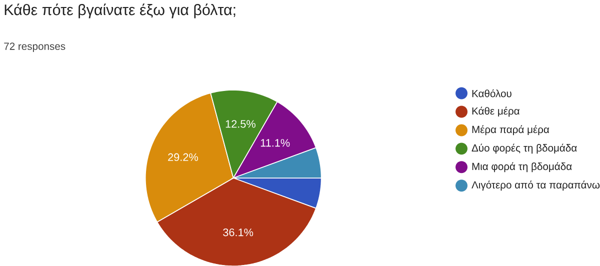  What do you see at coordinates (492, 93) in the screenshot?
I see `legend-label: Καθόλου` at bounding box center [492, 93].